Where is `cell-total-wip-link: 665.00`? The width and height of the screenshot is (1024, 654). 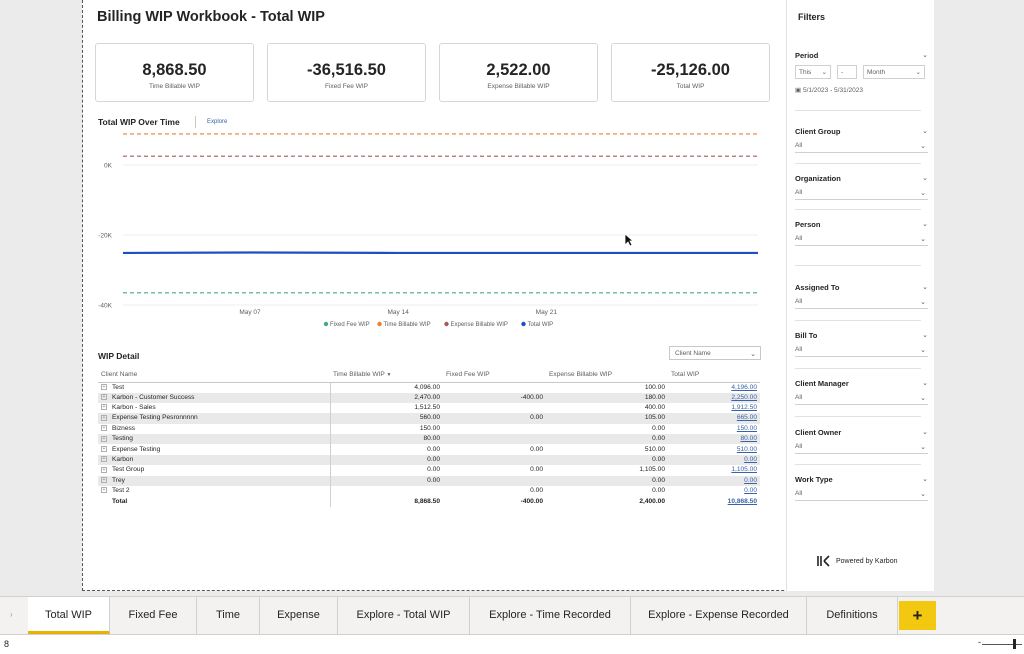
cell-total-wip-link: 665.00 is located at coordinates (714, 418).